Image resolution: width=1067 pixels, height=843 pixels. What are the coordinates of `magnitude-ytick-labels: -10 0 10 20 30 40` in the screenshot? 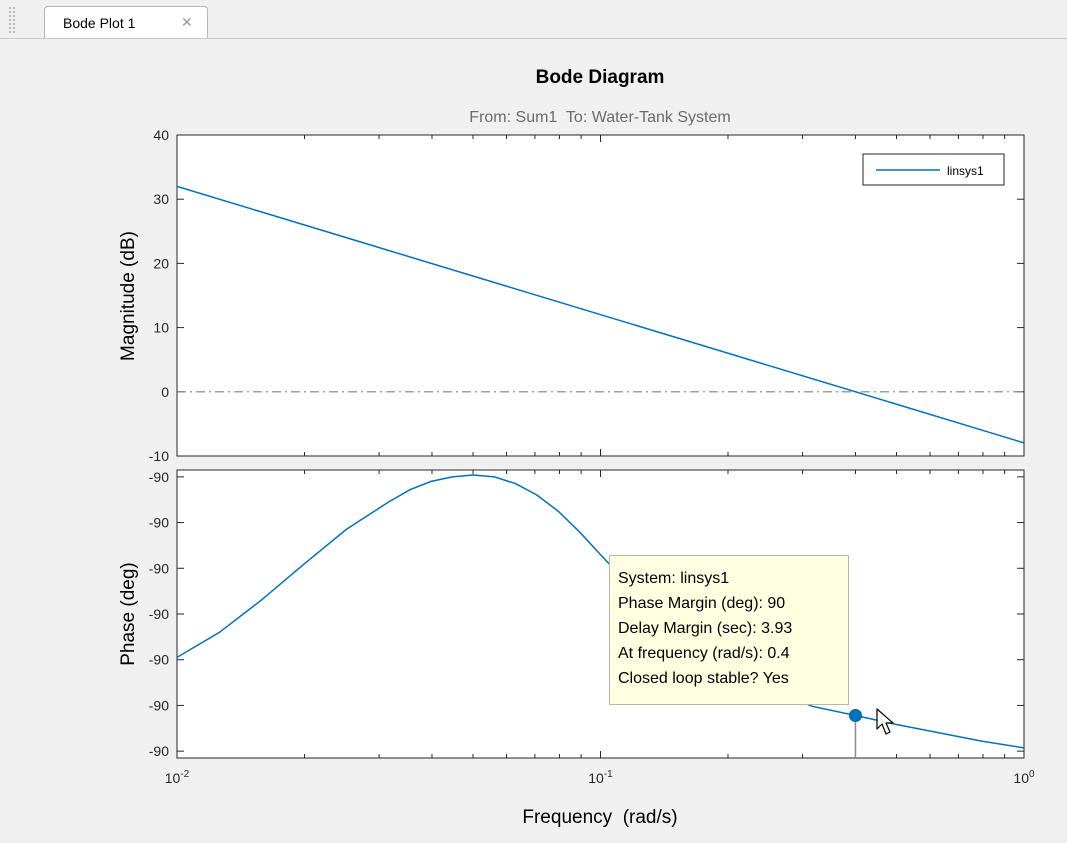 It's located at (159, 295).